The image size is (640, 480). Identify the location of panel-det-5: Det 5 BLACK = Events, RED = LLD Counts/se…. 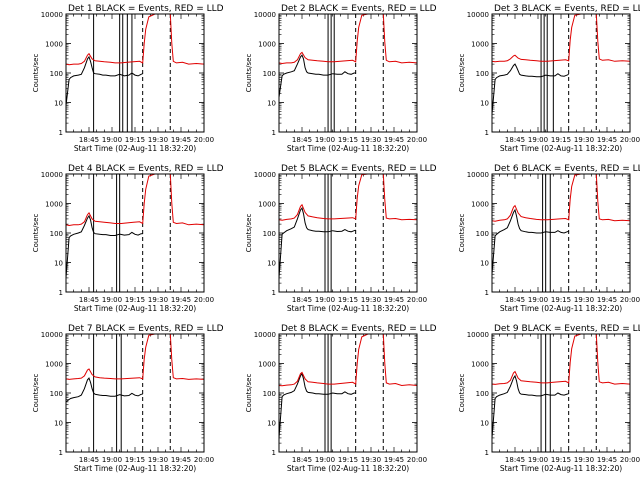
(341, 238).